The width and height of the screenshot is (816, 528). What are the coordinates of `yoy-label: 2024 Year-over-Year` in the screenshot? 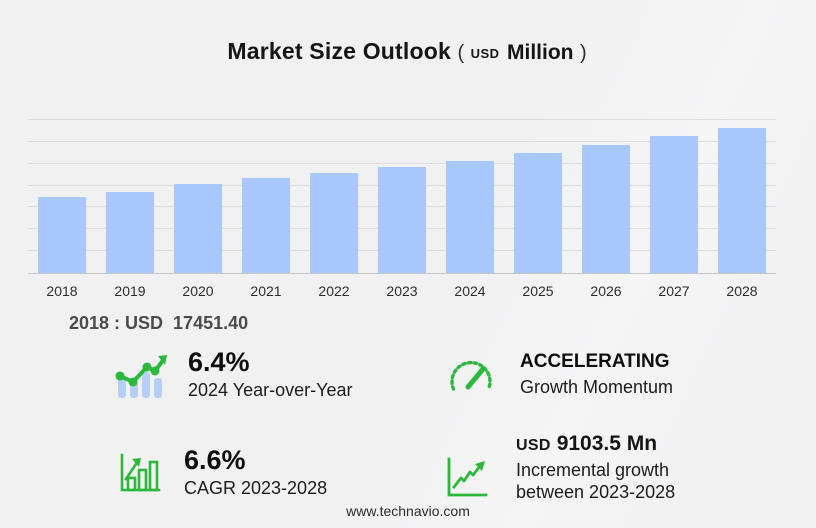 It's located at (270, 390).